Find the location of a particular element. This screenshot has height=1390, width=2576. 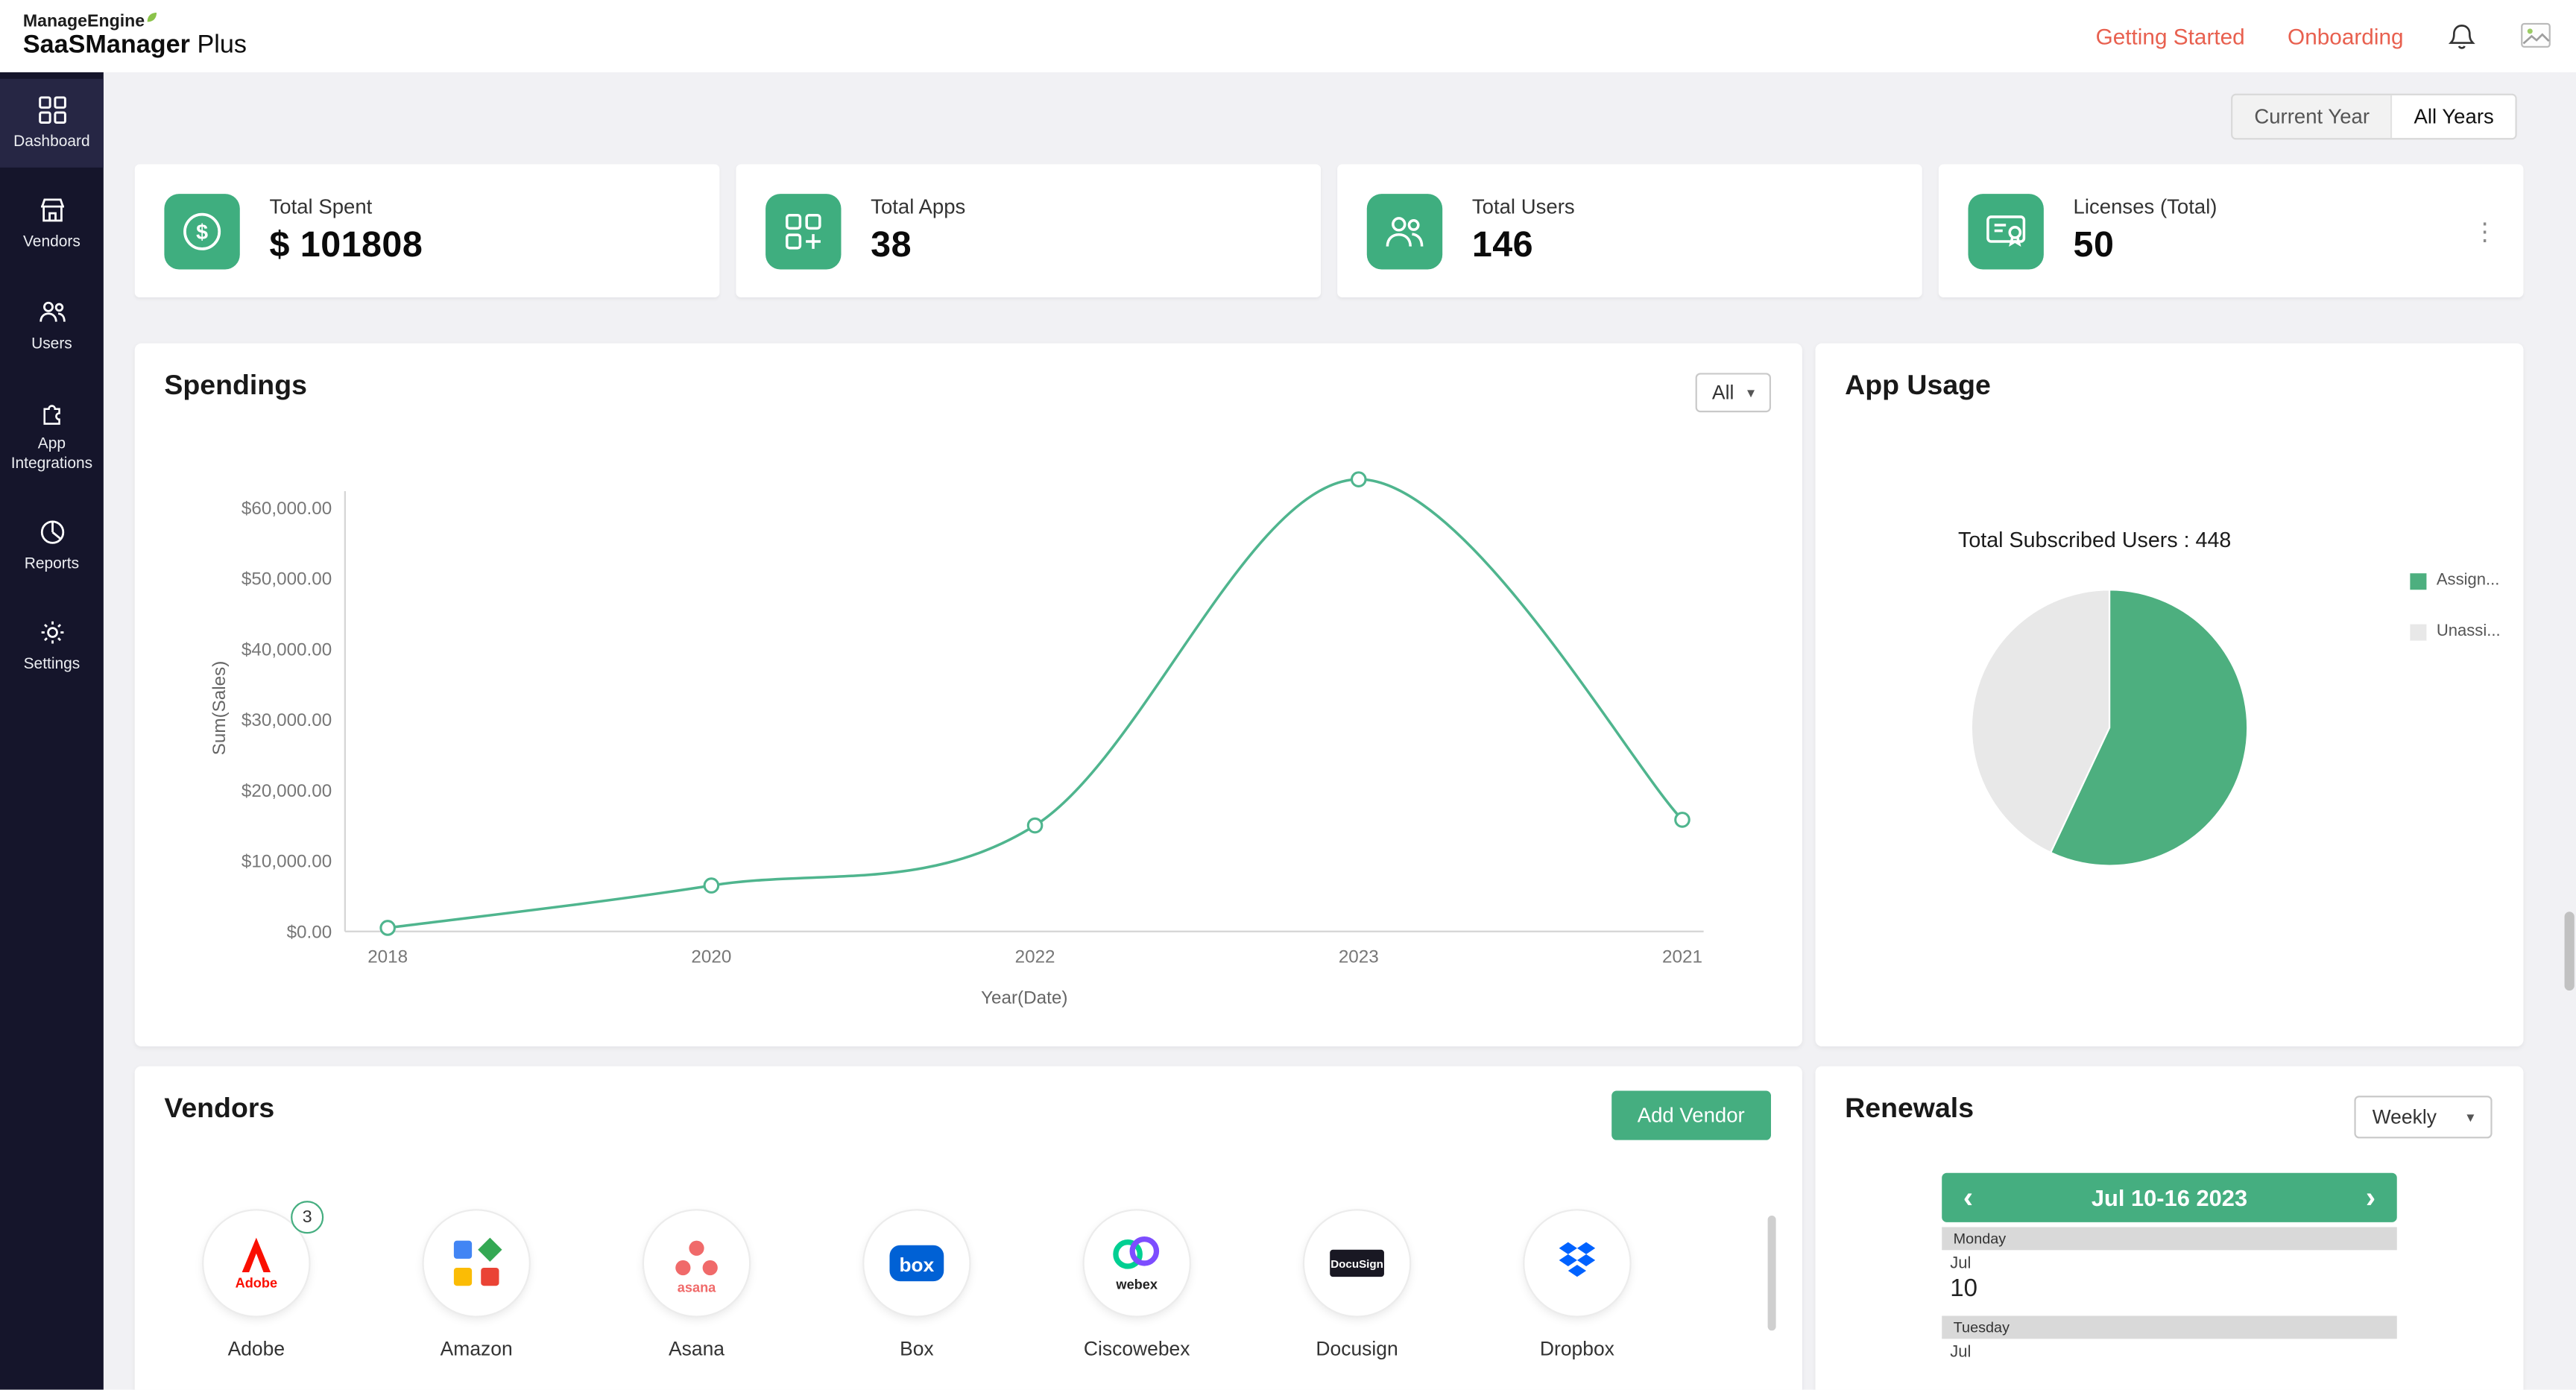

dollar-icon: $ is located at coordinates (202, 231).